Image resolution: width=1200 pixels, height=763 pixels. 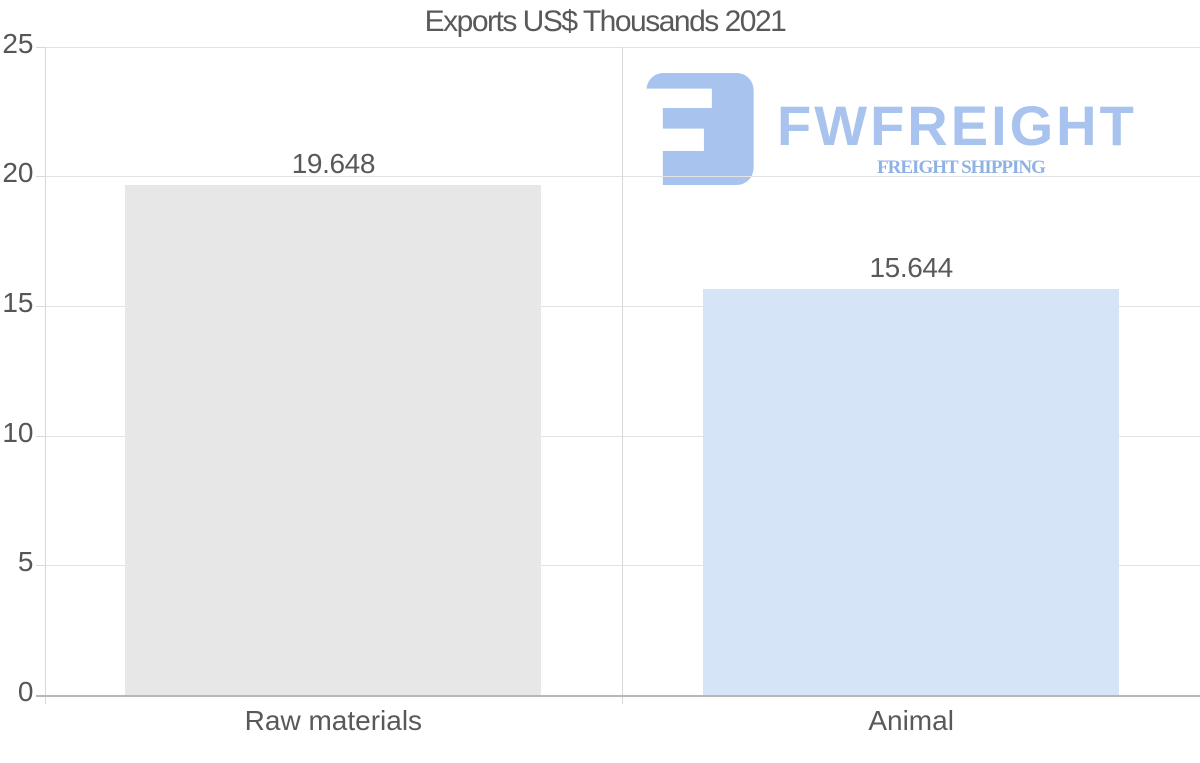 What do you see at coordinates (18, 302) in the screenshot?
I see `y-axis-label: 15` at bounding box center [18, 302].